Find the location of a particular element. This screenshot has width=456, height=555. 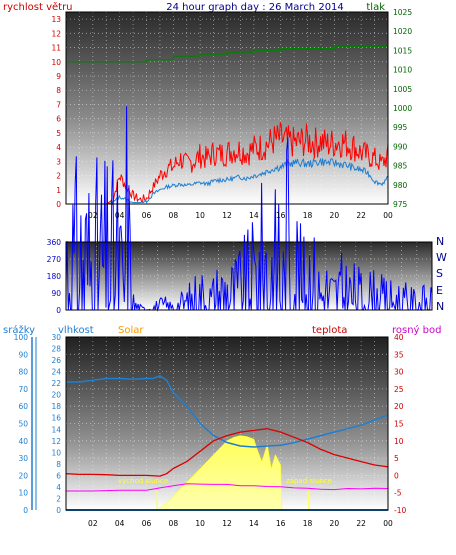

sunrise-annotation: východ slunce is located at coordinates (143, 481).